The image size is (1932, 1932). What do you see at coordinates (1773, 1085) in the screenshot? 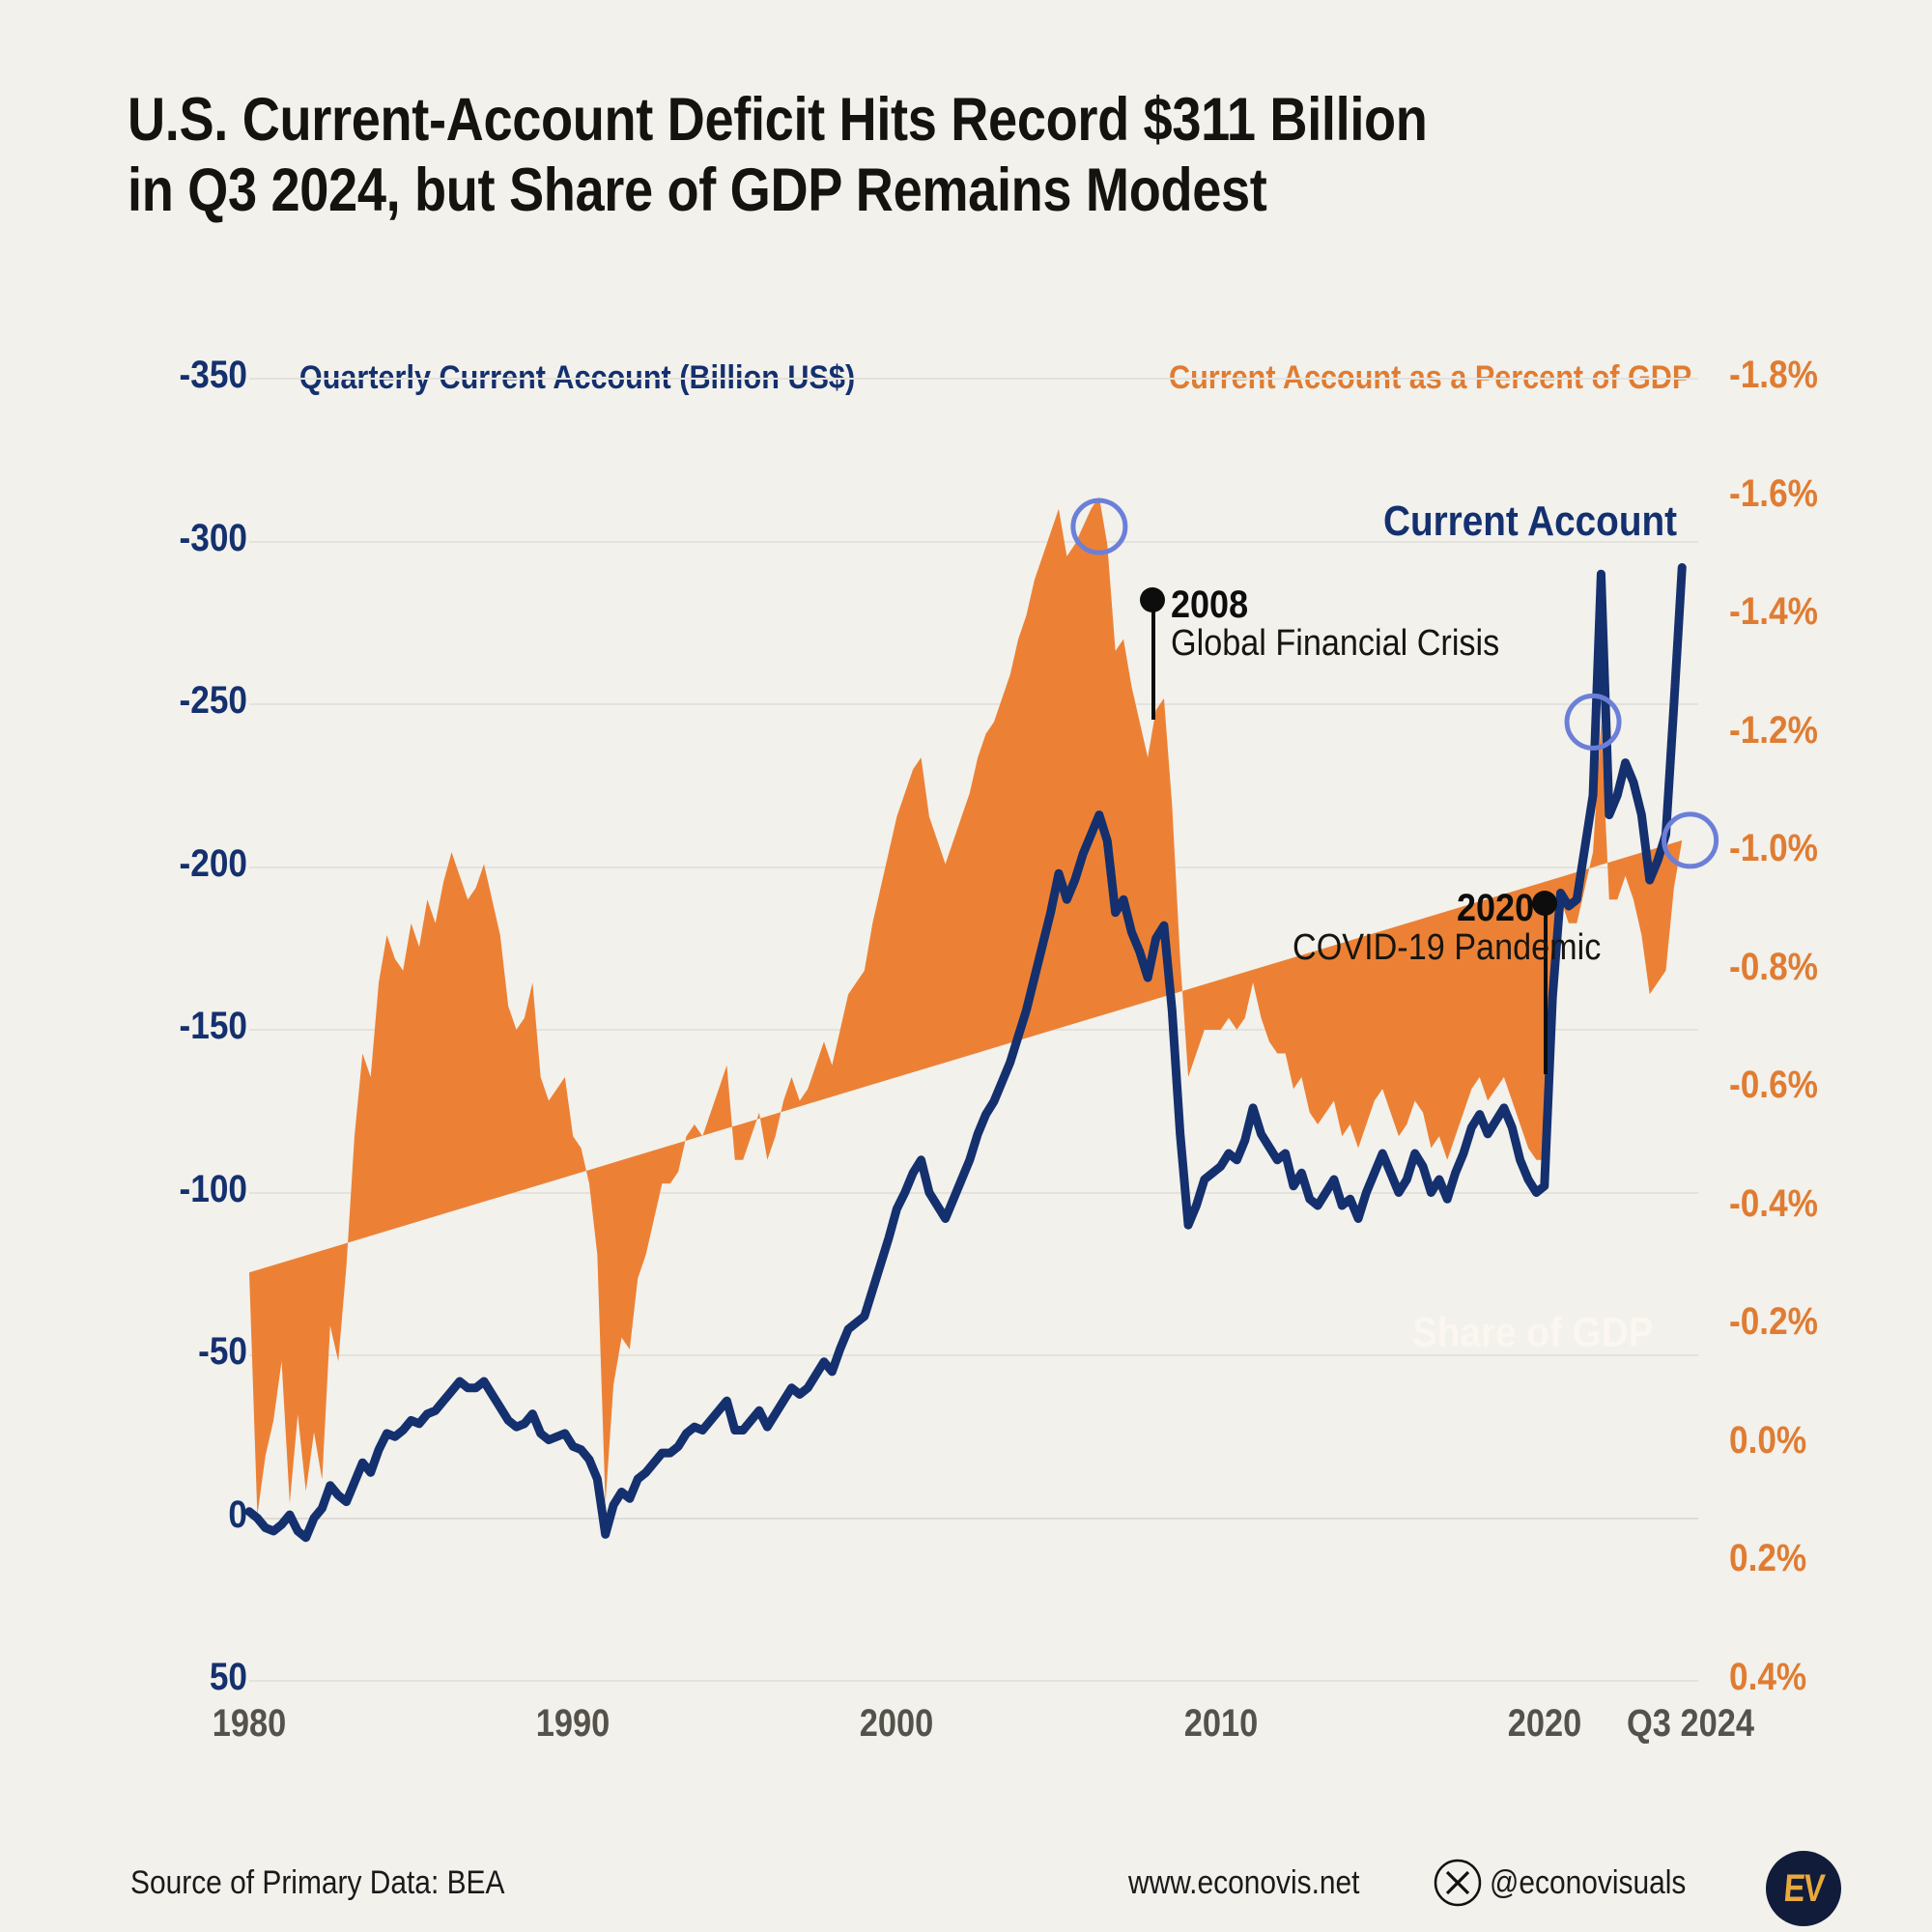
I see `right-axis-tick: -0.6%` at bounding box center [1773, 1085].